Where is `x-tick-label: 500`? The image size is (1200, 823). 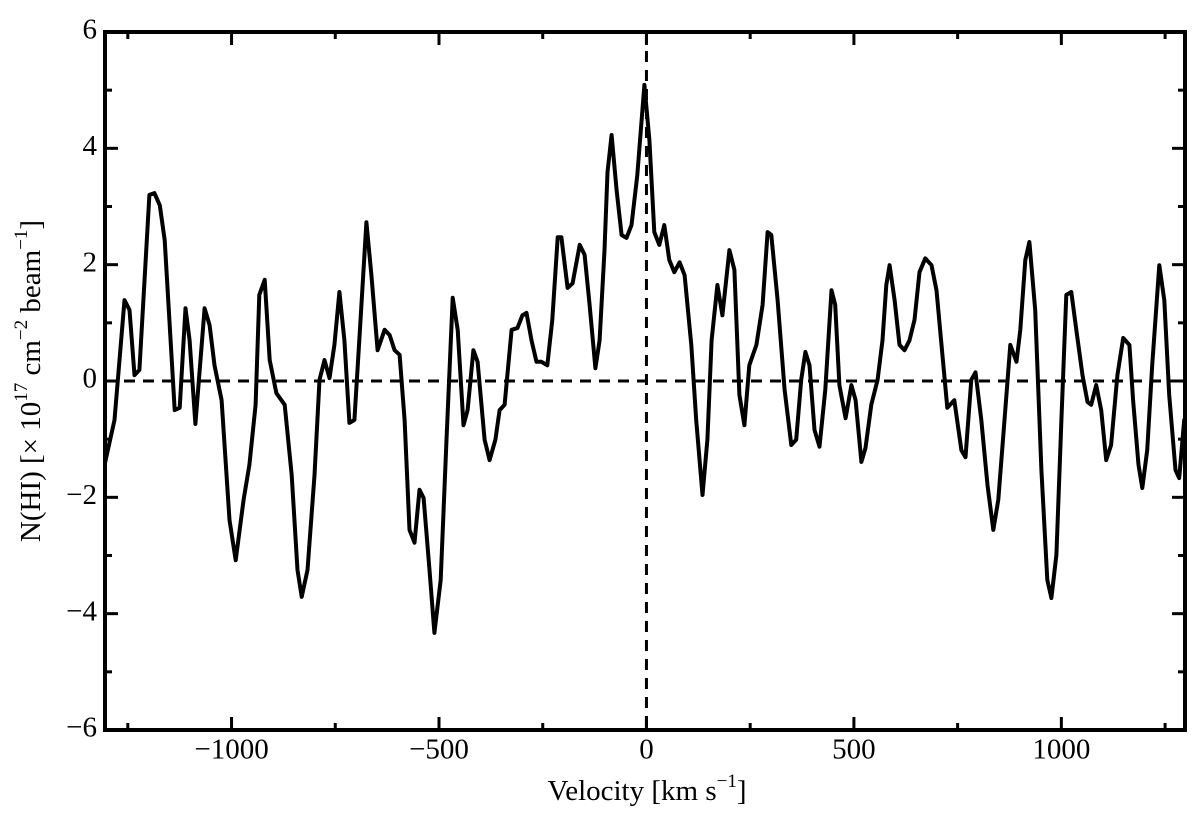
x-tick-label: 500 is located at coordinates (854, 750).